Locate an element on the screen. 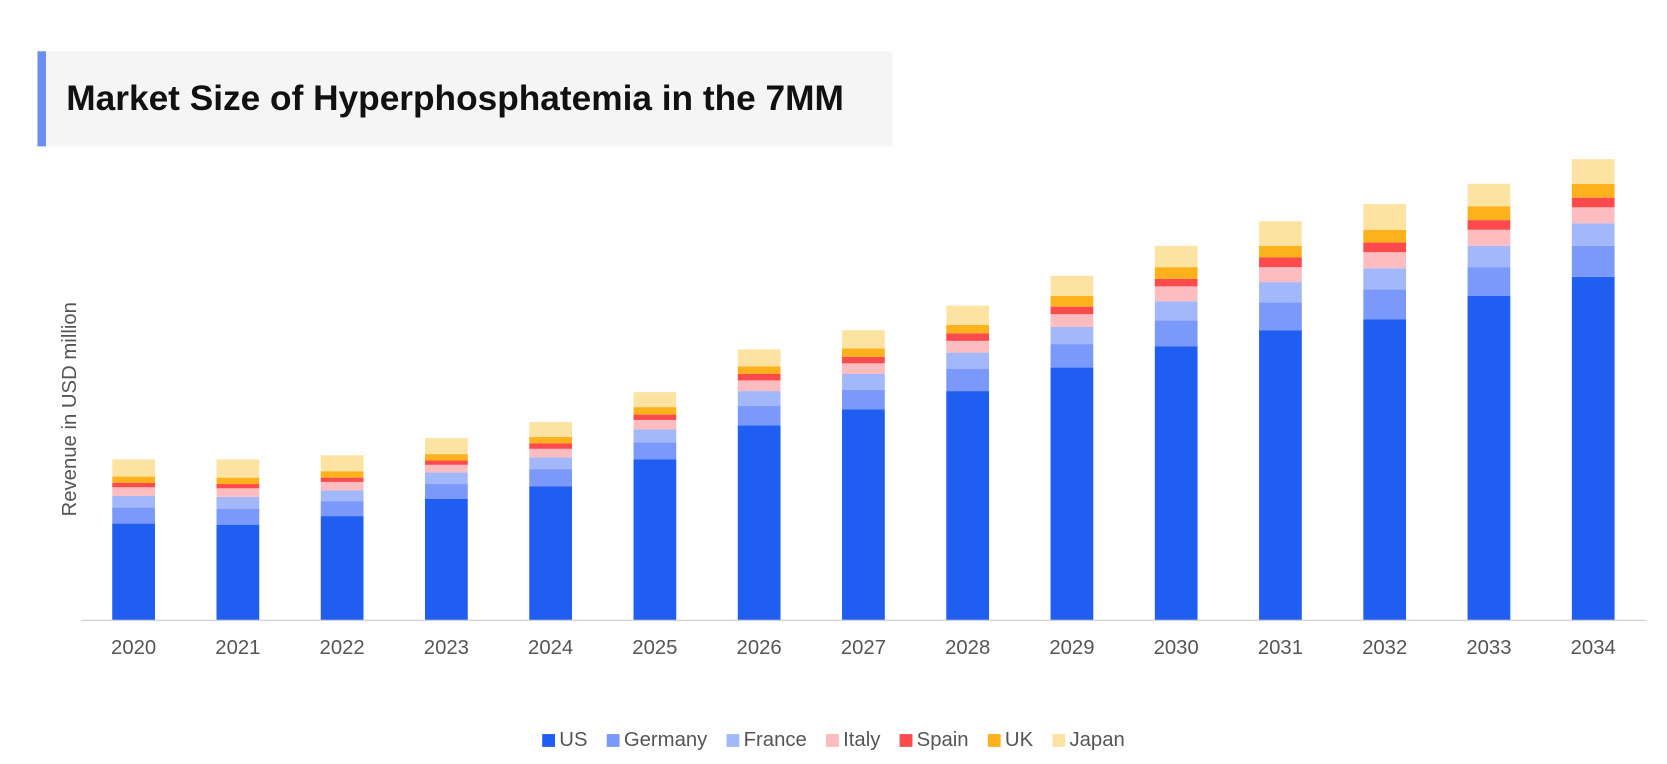 The width and height of the screenshot is (1667, 764). legend-label: UK is located at coordinates (1019, 740).